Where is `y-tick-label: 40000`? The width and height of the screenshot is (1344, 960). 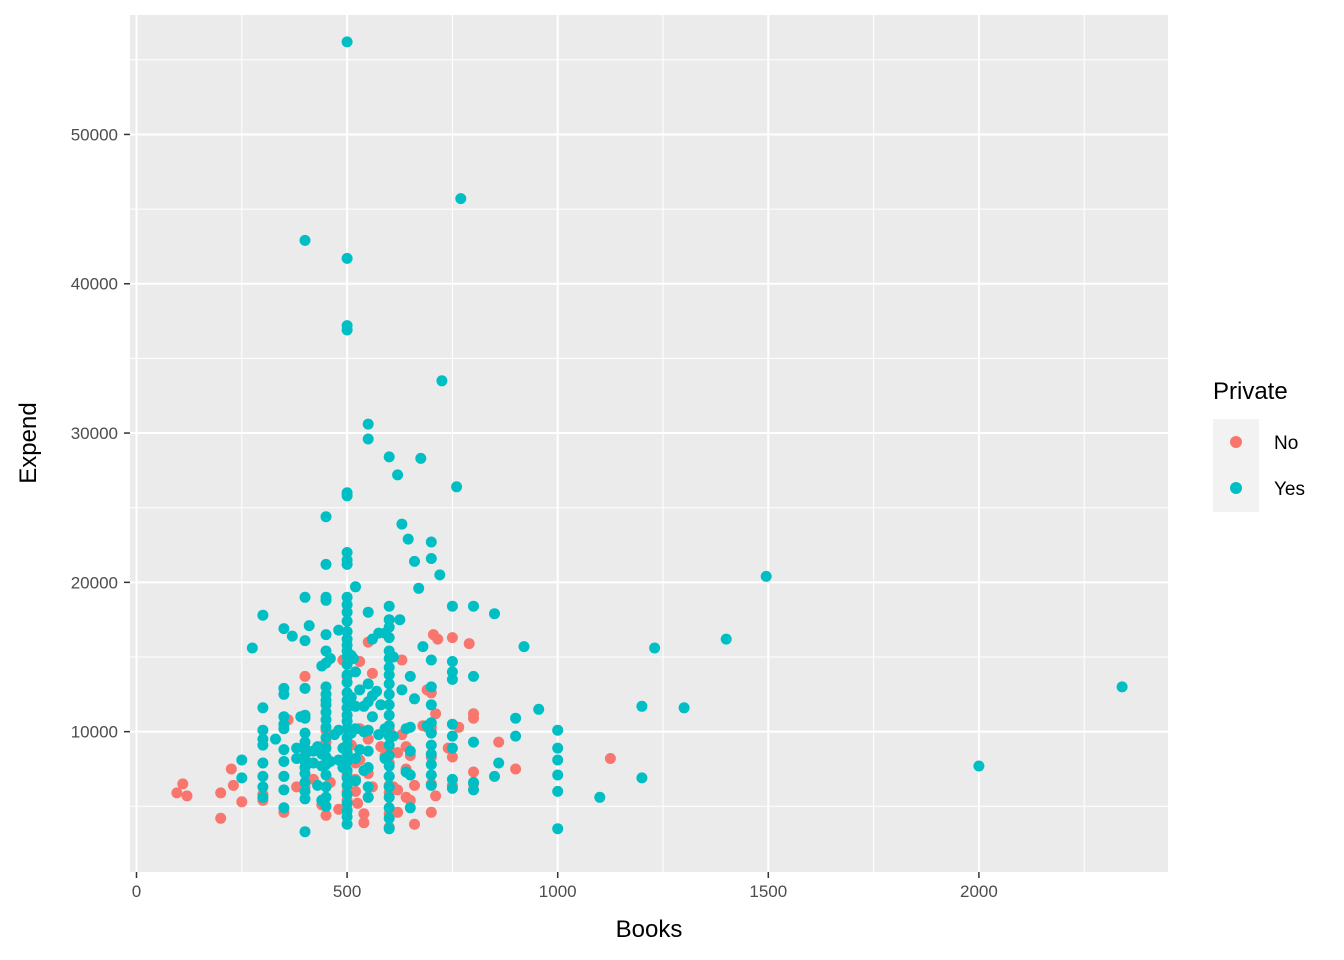
y-tick-label: 40000 is located at coordinates (94, 284).